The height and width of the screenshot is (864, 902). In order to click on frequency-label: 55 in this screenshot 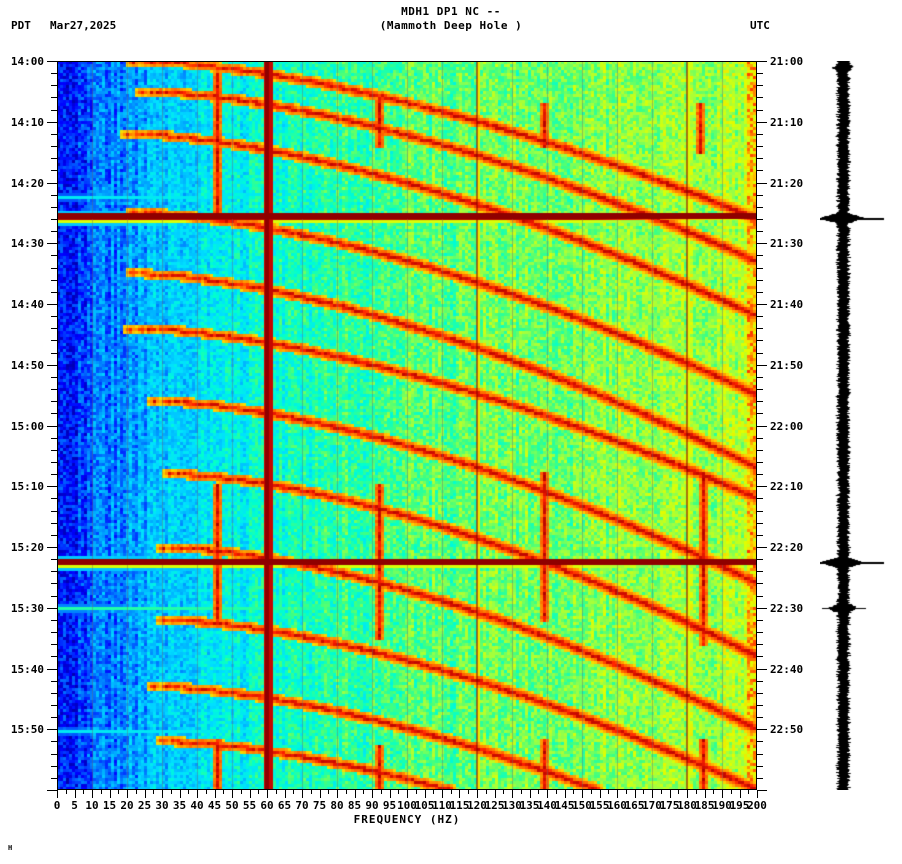, I will do `click(249, 805)`.